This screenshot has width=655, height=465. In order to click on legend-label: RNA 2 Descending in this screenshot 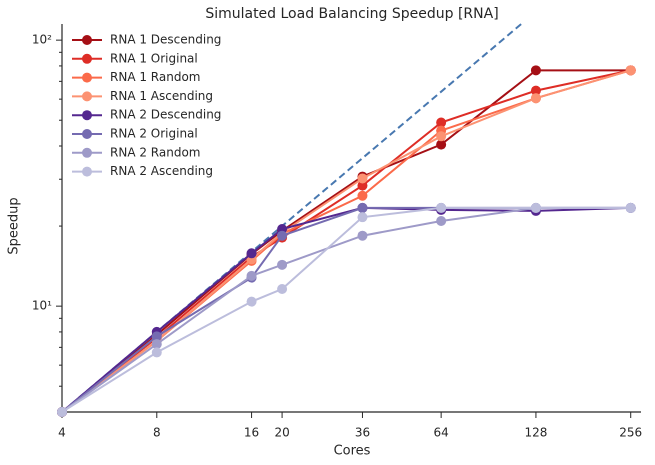, I will do `click(165, 115)`.